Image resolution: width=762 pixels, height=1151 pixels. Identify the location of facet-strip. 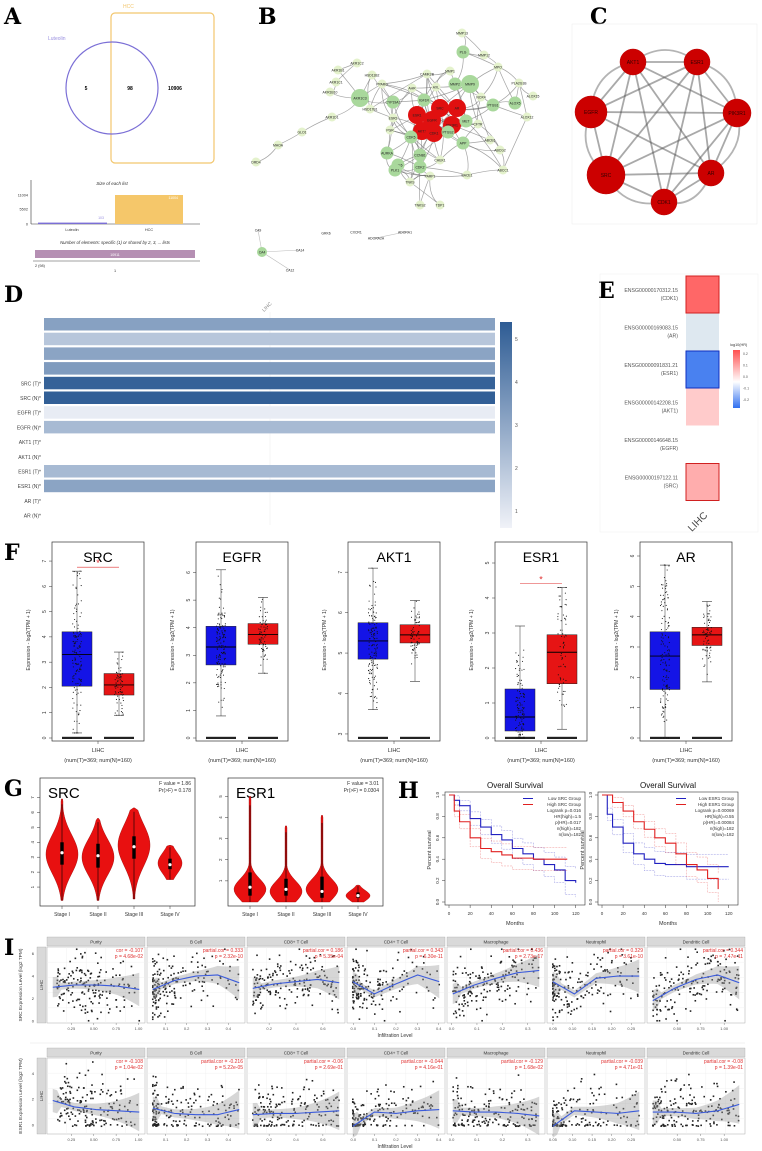
(696, 1052).